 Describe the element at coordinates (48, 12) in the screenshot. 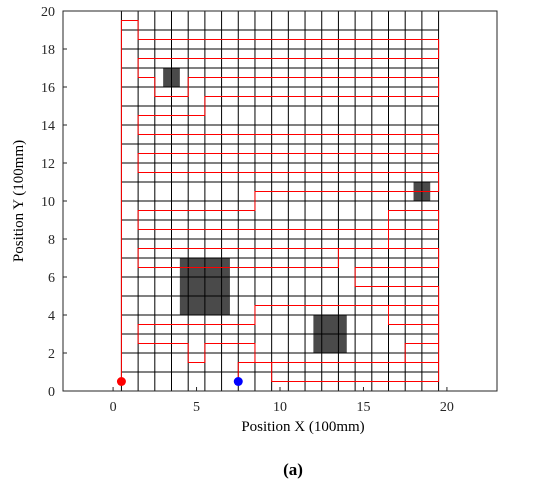

I see `y-tick-label-20: 20` at that location.